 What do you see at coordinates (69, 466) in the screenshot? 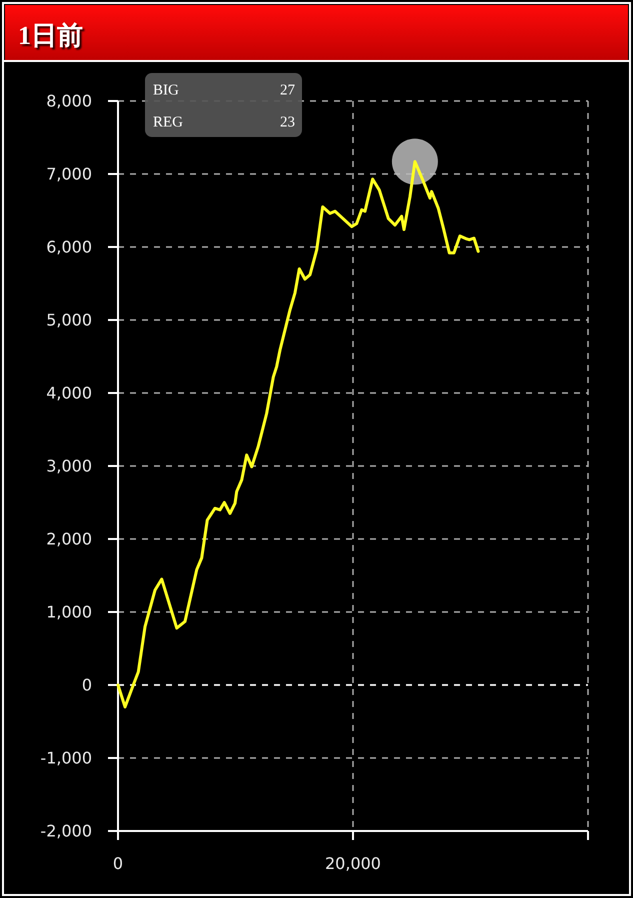
I see `y-tick-label: 3,000` at bounding box center [69, 466].